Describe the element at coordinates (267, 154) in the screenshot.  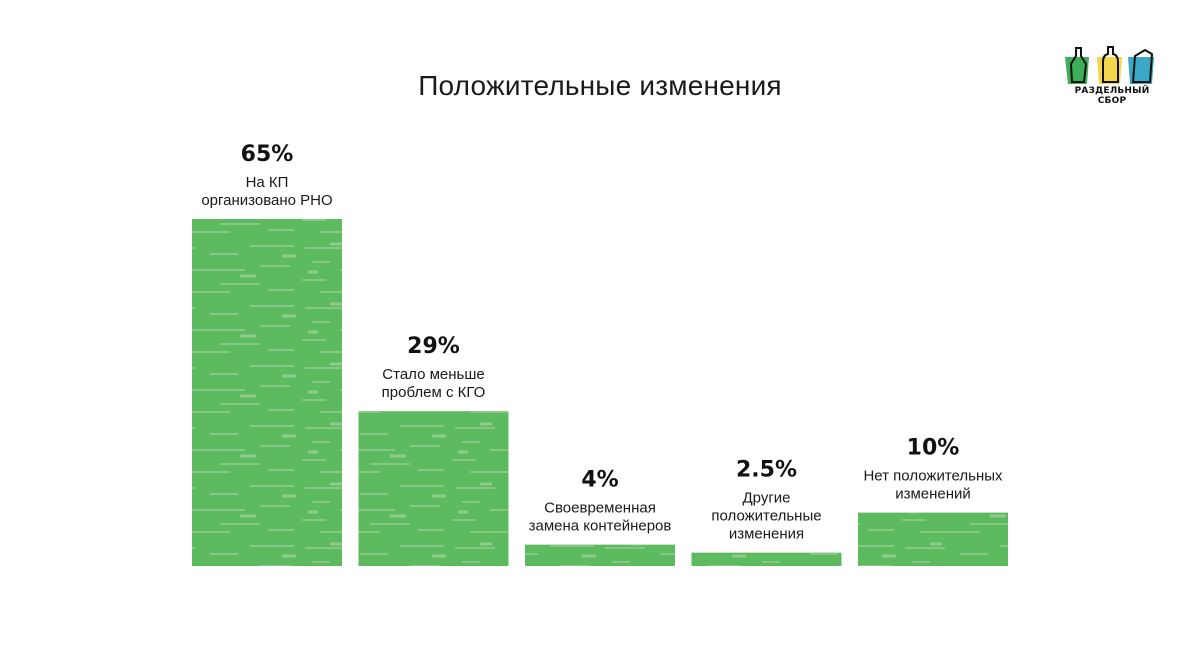
I see `bar-value-label-1: 65%` at that location.